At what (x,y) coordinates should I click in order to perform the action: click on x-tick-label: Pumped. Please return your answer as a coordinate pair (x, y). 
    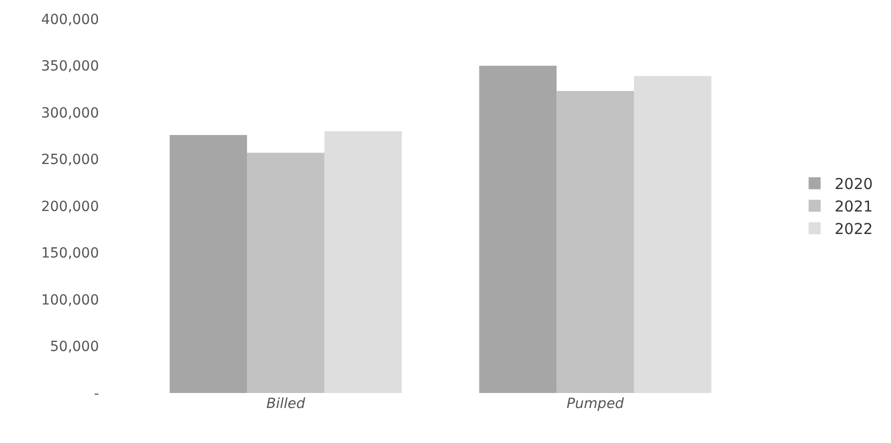
    Looking at the image, I should click on (595, 404).